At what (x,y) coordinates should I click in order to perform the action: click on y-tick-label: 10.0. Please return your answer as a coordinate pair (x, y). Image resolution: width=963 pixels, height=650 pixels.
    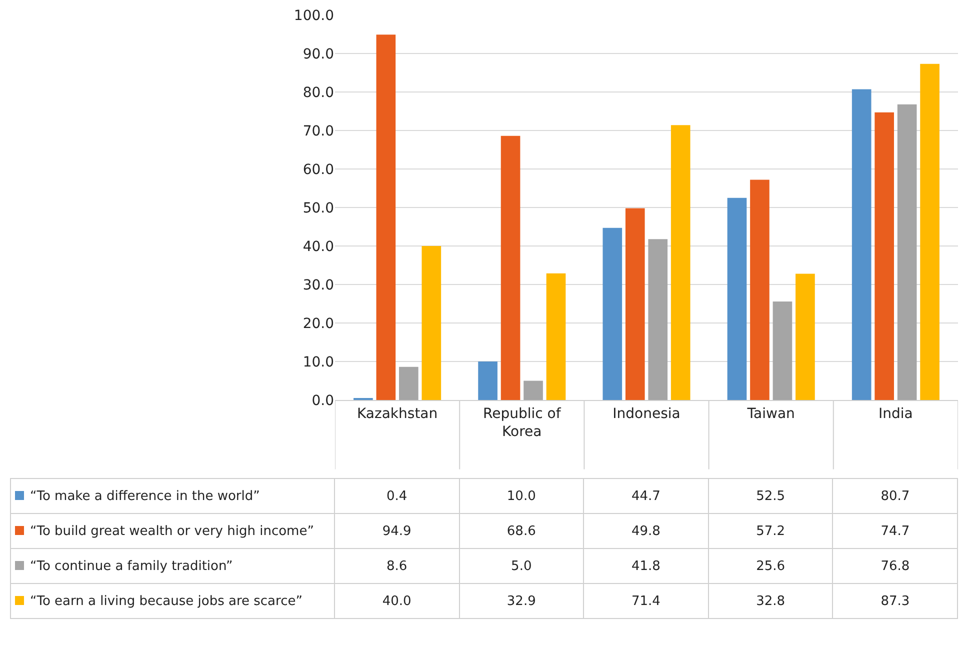
    Looking at the image, I should click on (318, 362).